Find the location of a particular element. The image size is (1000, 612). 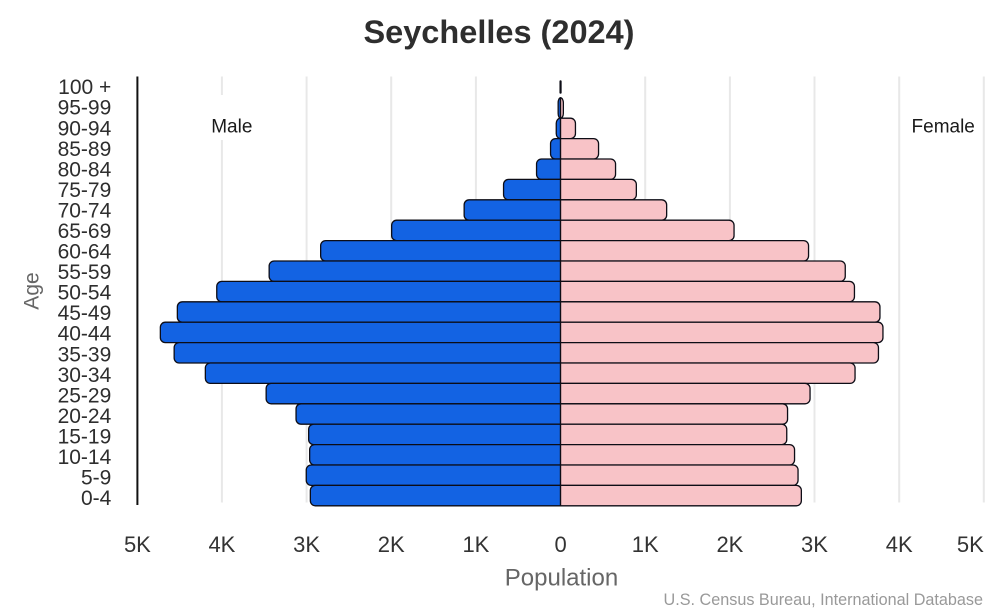

svg-text: 70-74 is located at coordinates (85, 211).